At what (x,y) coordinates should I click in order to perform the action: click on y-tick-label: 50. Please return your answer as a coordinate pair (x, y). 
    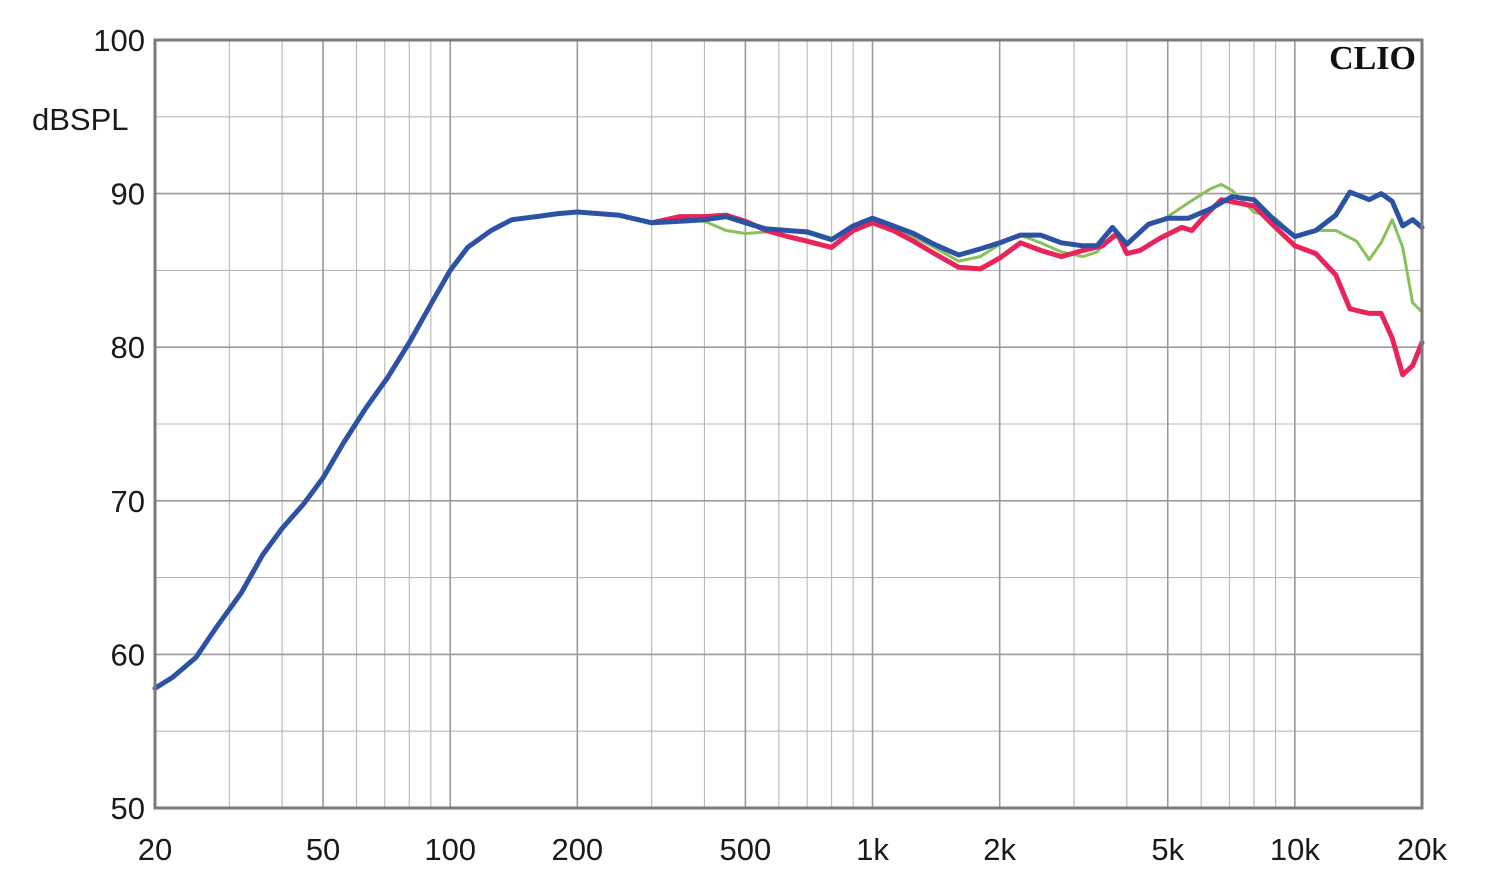
    Looking at the image, I should click on (128, 808).